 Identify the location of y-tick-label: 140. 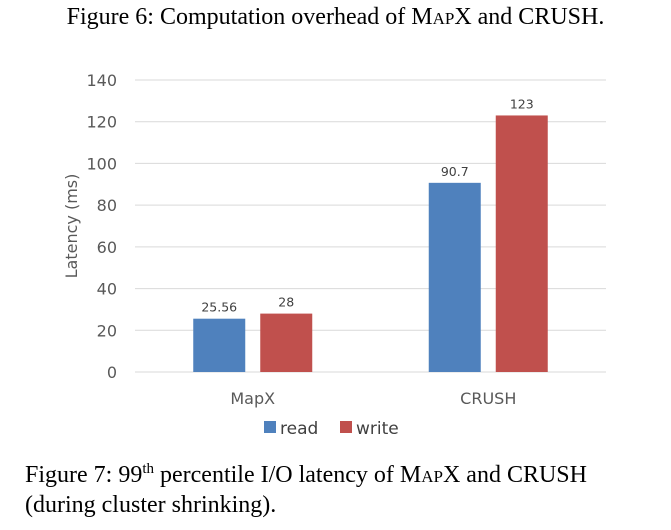
(101, 80).